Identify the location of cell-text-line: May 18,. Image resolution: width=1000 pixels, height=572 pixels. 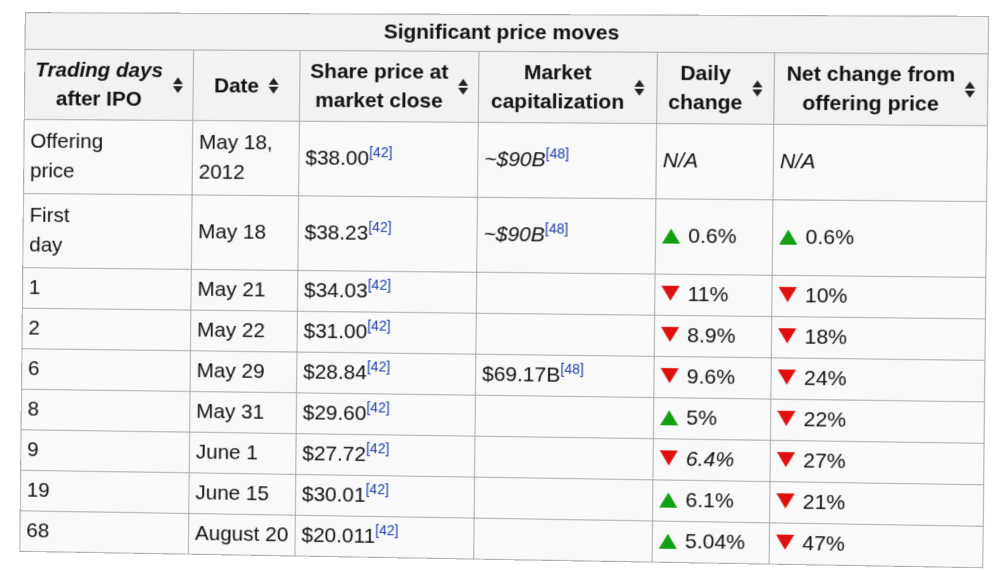
(236, 142).